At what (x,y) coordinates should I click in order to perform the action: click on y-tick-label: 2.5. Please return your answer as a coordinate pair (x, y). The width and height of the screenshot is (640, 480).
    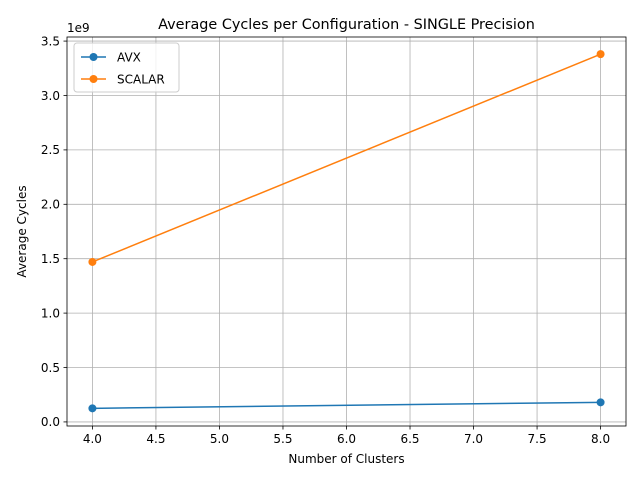
    Looking at the image, I should click on (50, 150).